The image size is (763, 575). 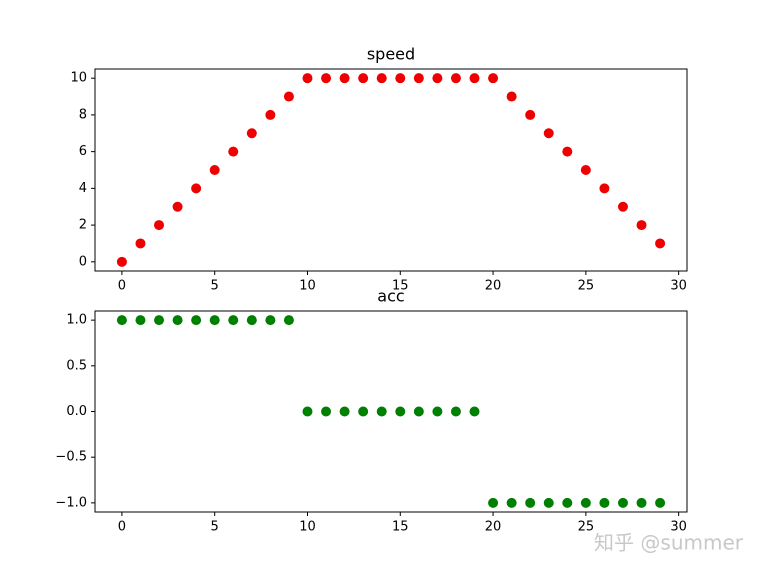 What do you see at coordinates (71, 502) in the screenshot?
I see `y-tick-label: −1.0` at bounding box center [71, 502].